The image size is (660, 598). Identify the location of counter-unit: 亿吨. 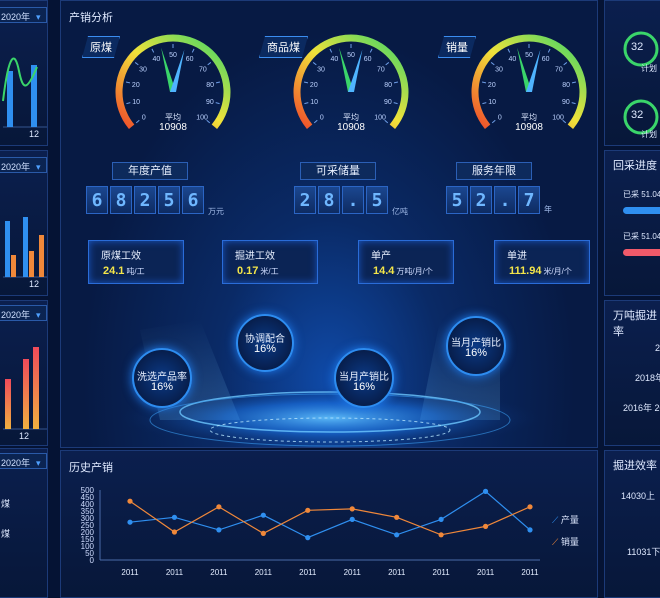
(400, 211).